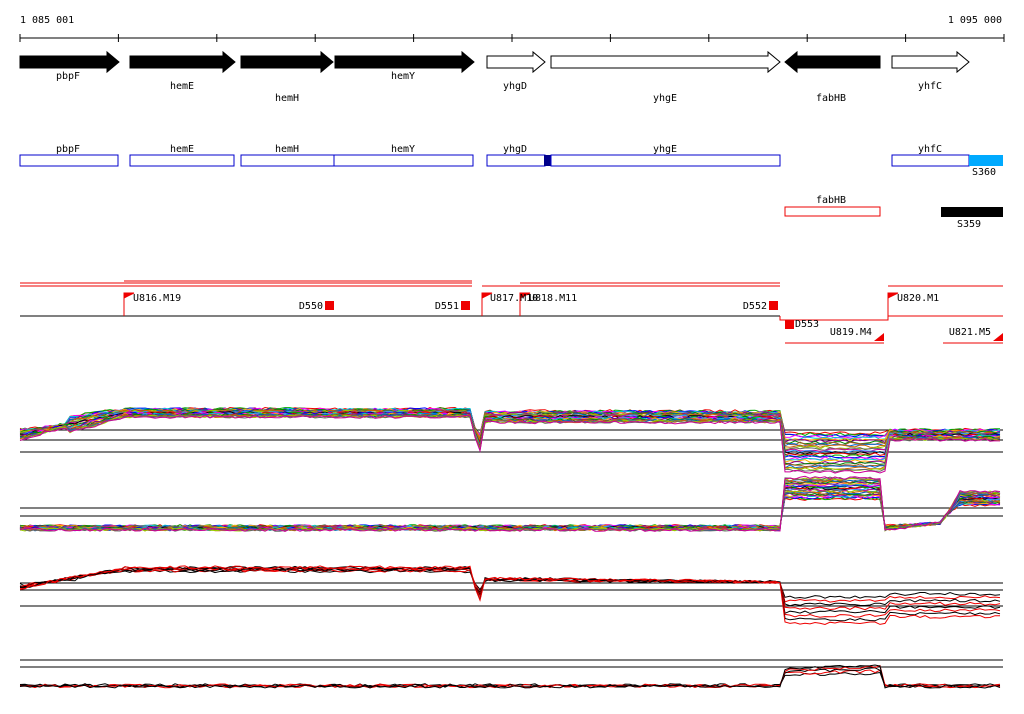 Image resolution: width=1024 pixels, height=714 pixels. I want to click on feature-label: fabHB, so click(831, 200).